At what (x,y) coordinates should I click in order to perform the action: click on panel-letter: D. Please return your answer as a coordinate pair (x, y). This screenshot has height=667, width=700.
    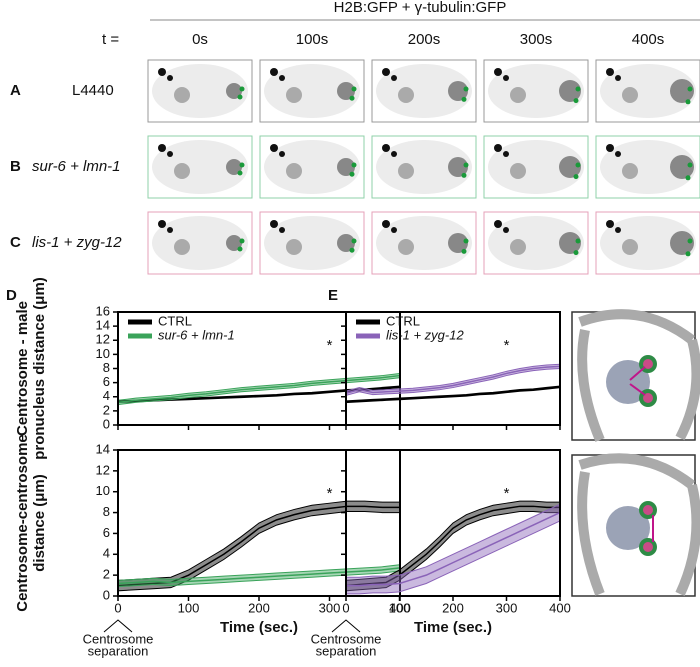
    Looking at the image, I should click on (11, 295).